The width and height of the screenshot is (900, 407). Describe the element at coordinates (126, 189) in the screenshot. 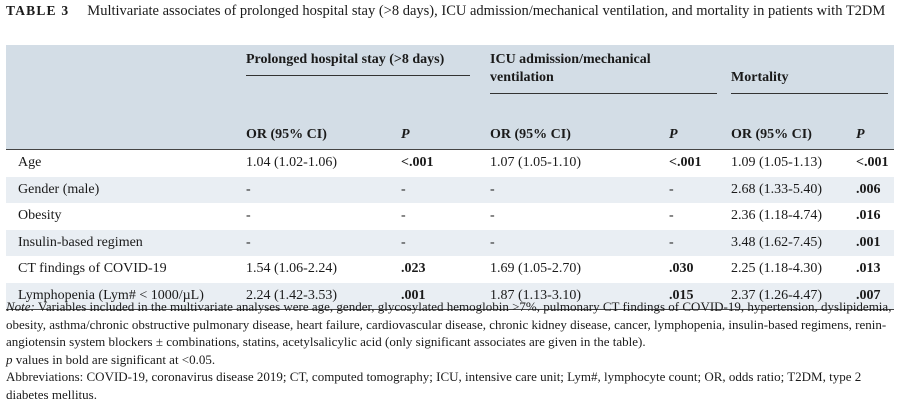

I see `row-variable-label: Gender (male)` at that location.